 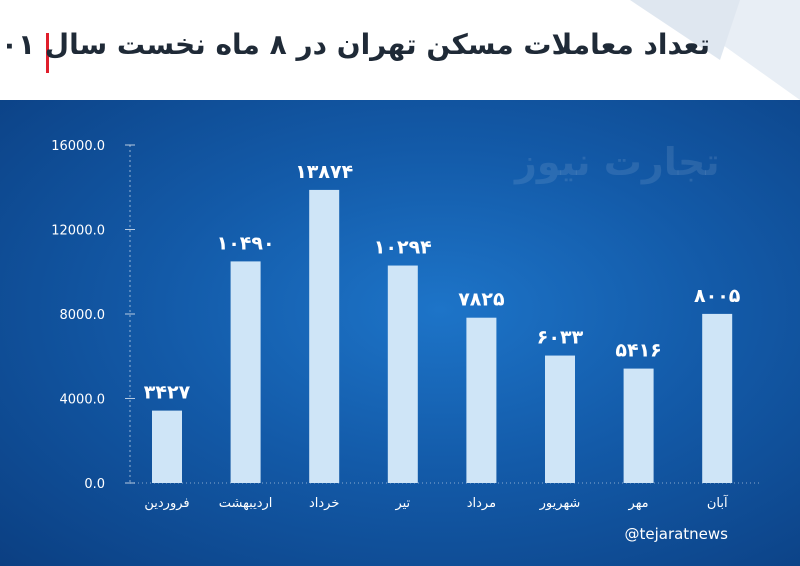 I want to click on x-tick-label: خرداد, so click(x=324, y=503).